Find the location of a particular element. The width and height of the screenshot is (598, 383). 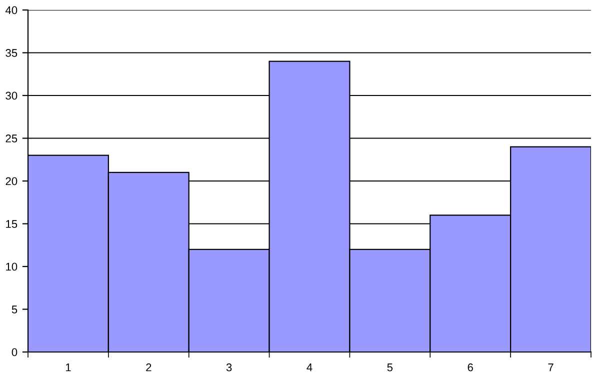

x-tick-label: 2 is located at coordinates (149, 367).